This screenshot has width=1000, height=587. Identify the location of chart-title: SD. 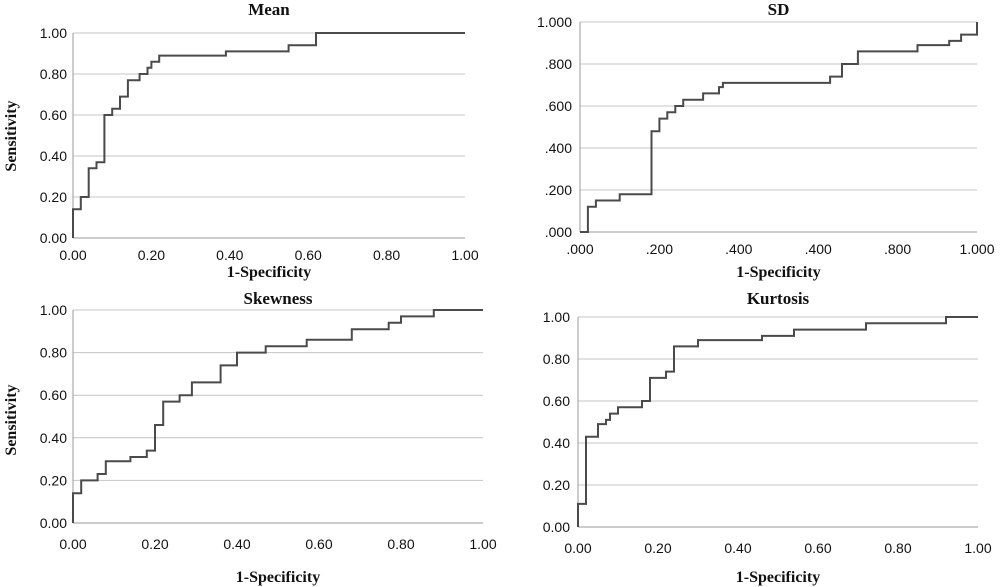
(779, 9).